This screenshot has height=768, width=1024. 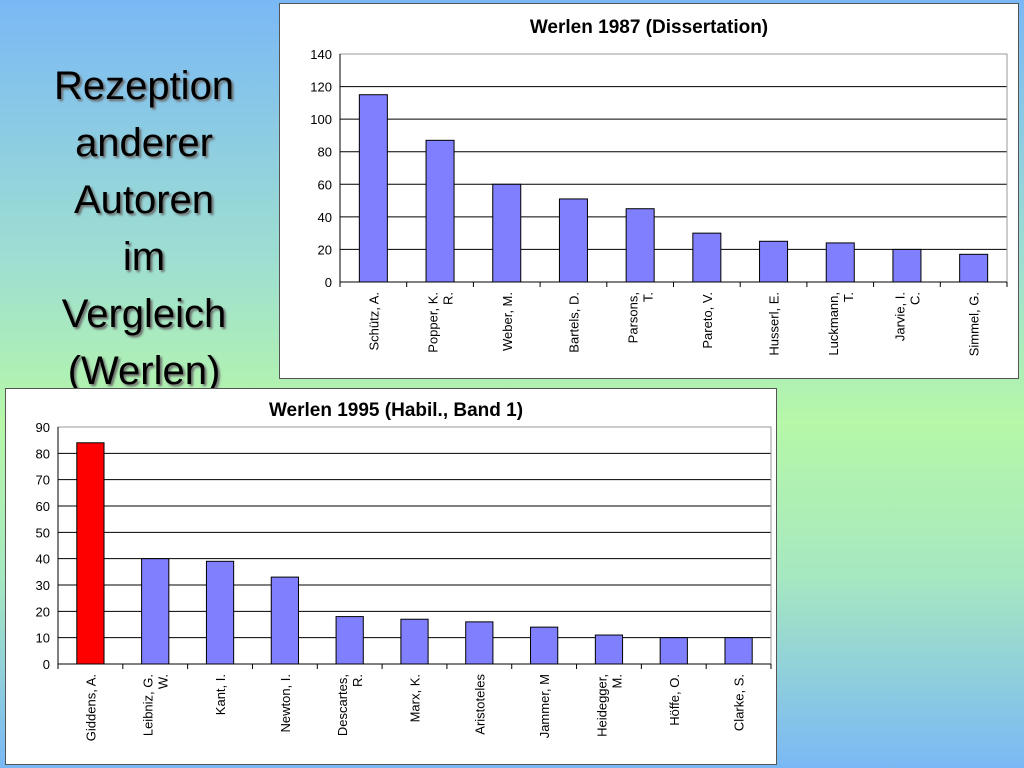 I want to click on category-label-line: Schütz, A., so click(x=373, y=321).